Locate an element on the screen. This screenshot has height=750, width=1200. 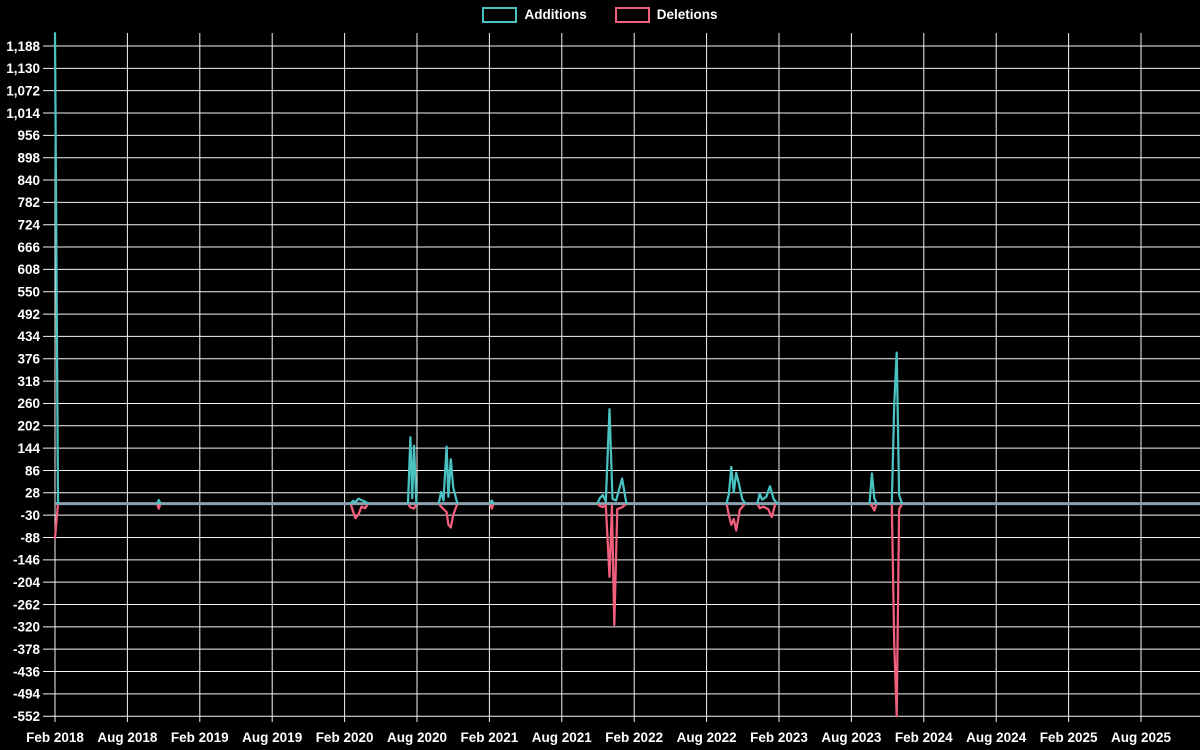
x-tick-label: Aug 2021 is located at coordinates (562, 737).